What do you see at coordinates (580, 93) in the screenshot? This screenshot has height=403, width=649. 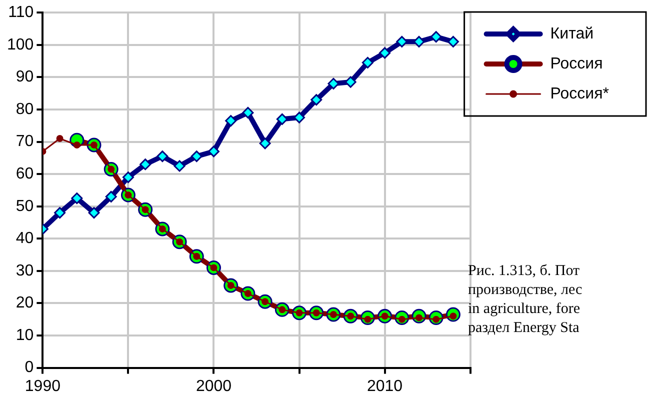 I see `legend-label: Россия*` at bounding box center [580, 93].